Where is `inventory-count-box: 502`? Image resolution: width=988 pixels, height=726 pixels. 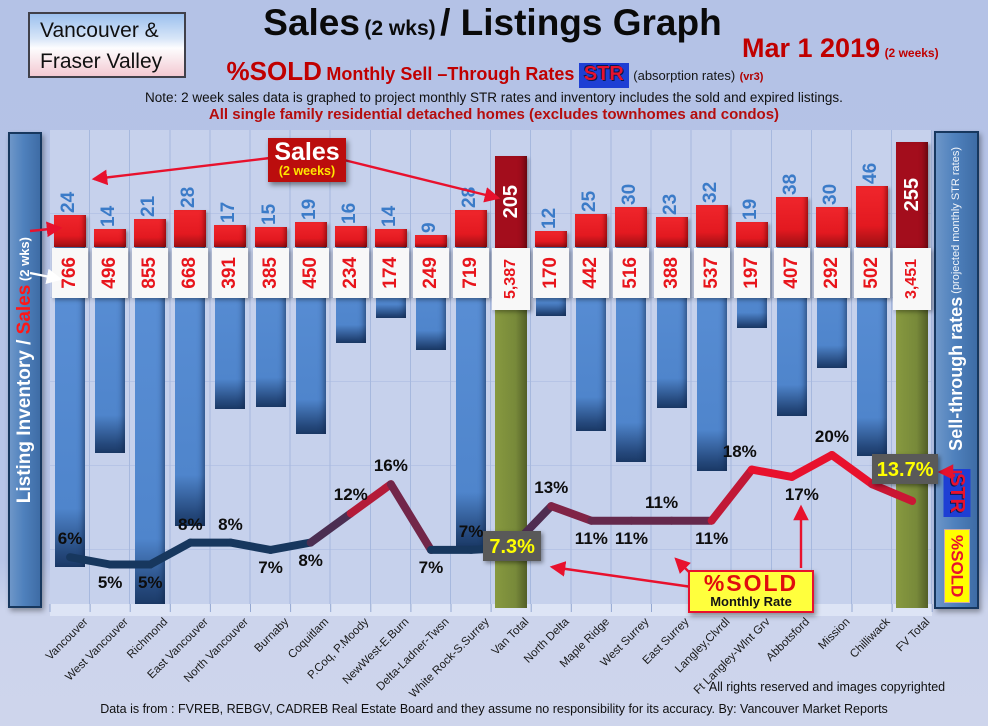 inventory-count-box: 502 is located at coordinates (872, 273).